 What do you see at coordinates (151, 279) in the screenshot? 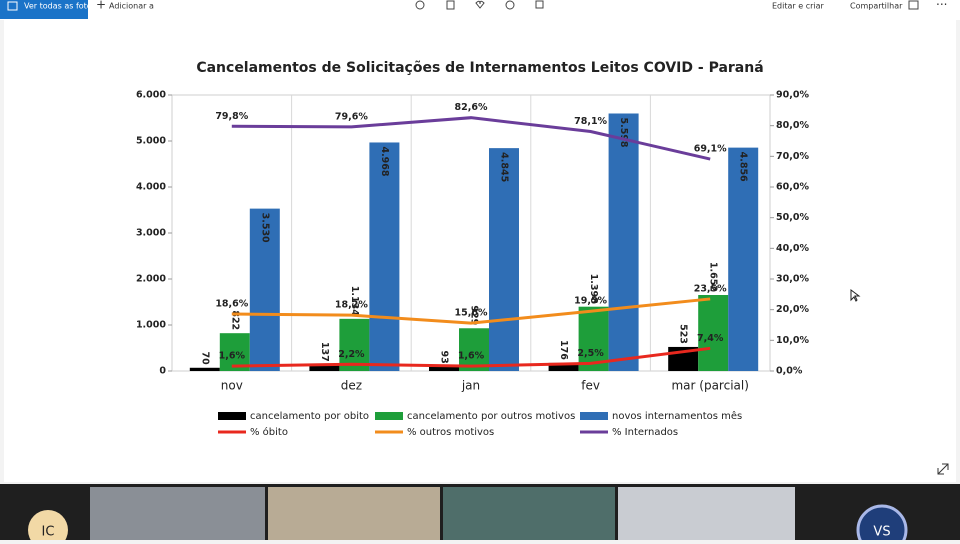
I see `y-tick-label: 2.000` at bounding box center [151, 279].